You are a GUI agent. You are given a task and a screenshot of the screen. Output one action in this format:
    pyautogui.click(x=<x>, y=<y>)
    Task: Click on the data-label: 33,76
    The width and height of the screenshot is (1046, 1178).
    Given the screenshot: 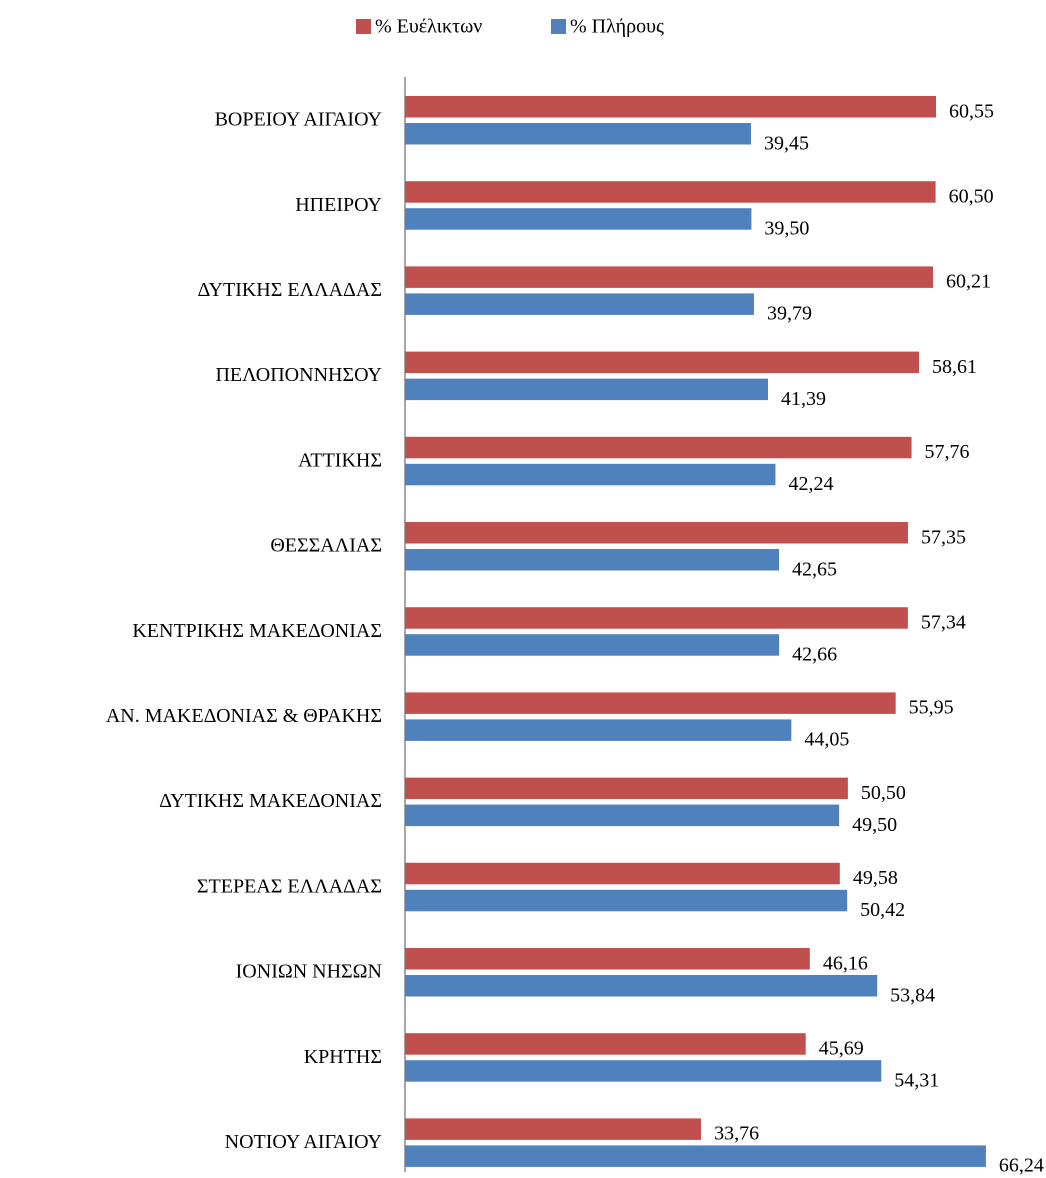 What is the action you would take?
    pyautogui.click(x=736, y=1134)
    